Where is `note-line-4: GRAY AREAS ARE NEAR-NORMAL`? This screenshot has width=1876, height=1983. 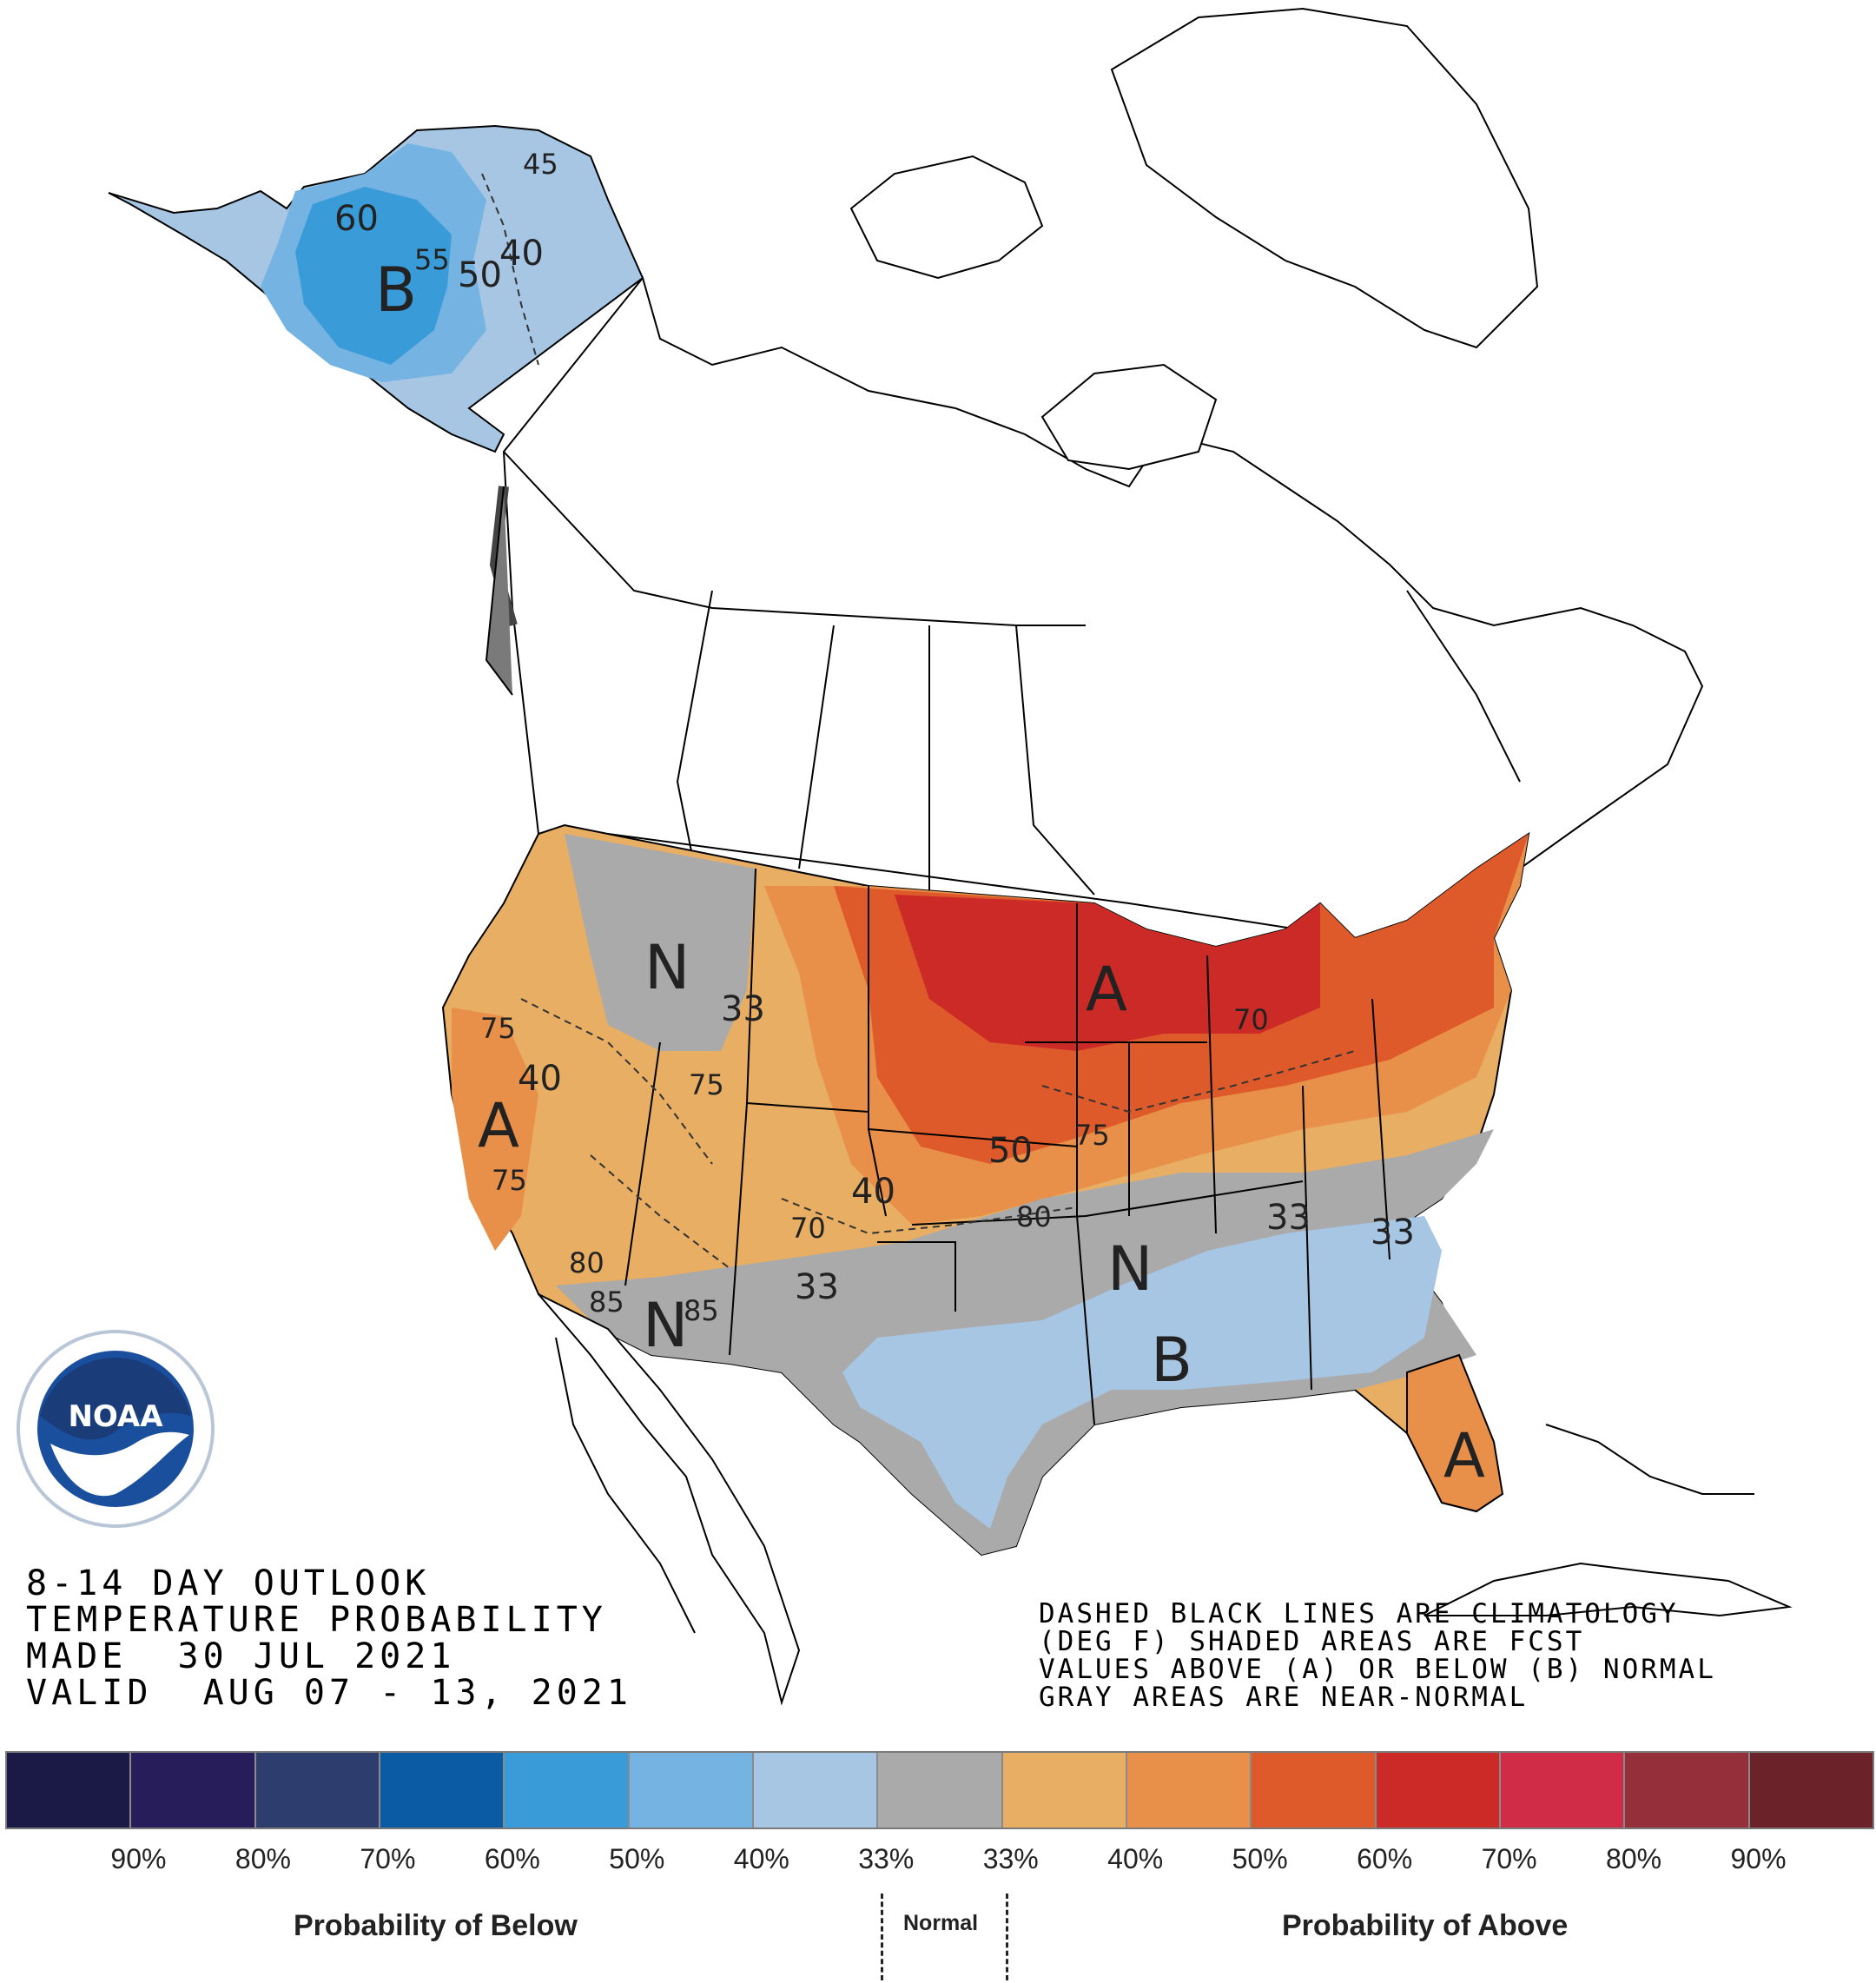
note-line-4: GRAY AREAS ARE NEAR-NORMAL is located at coordinates (1284, 1697).